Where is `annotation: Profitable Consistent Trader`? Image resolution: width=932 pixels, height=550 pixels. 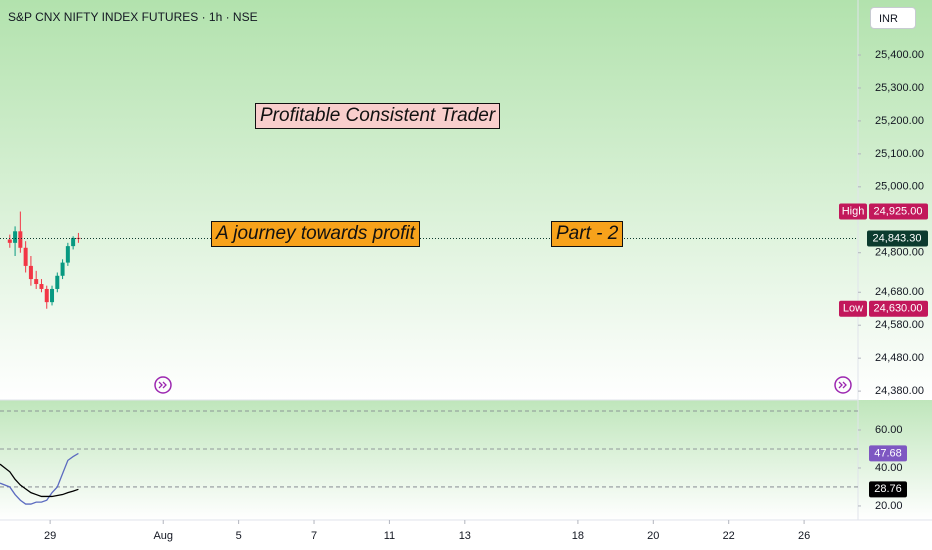
annotation: Profitable Consistent Trader is located at coordinates (378, 116).